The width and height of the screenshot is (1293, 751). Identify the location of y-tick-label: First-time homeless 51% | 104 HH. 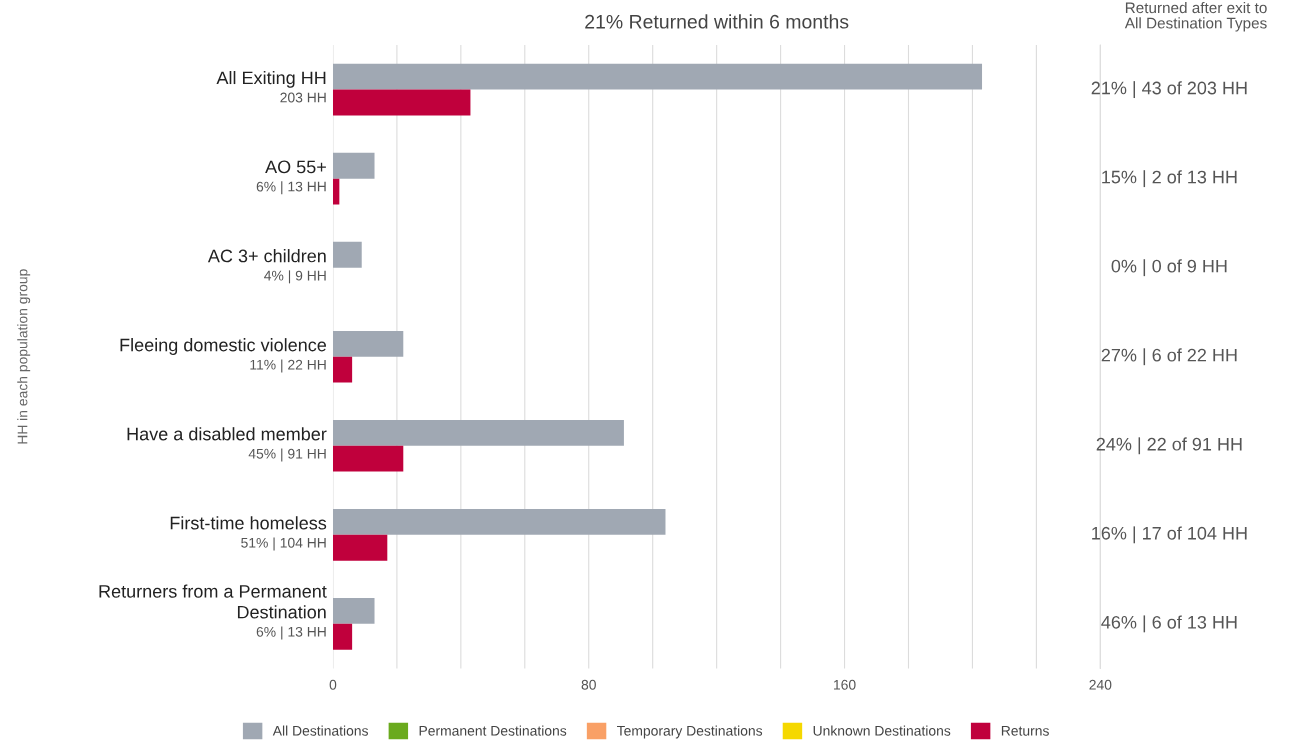
(248, 533).